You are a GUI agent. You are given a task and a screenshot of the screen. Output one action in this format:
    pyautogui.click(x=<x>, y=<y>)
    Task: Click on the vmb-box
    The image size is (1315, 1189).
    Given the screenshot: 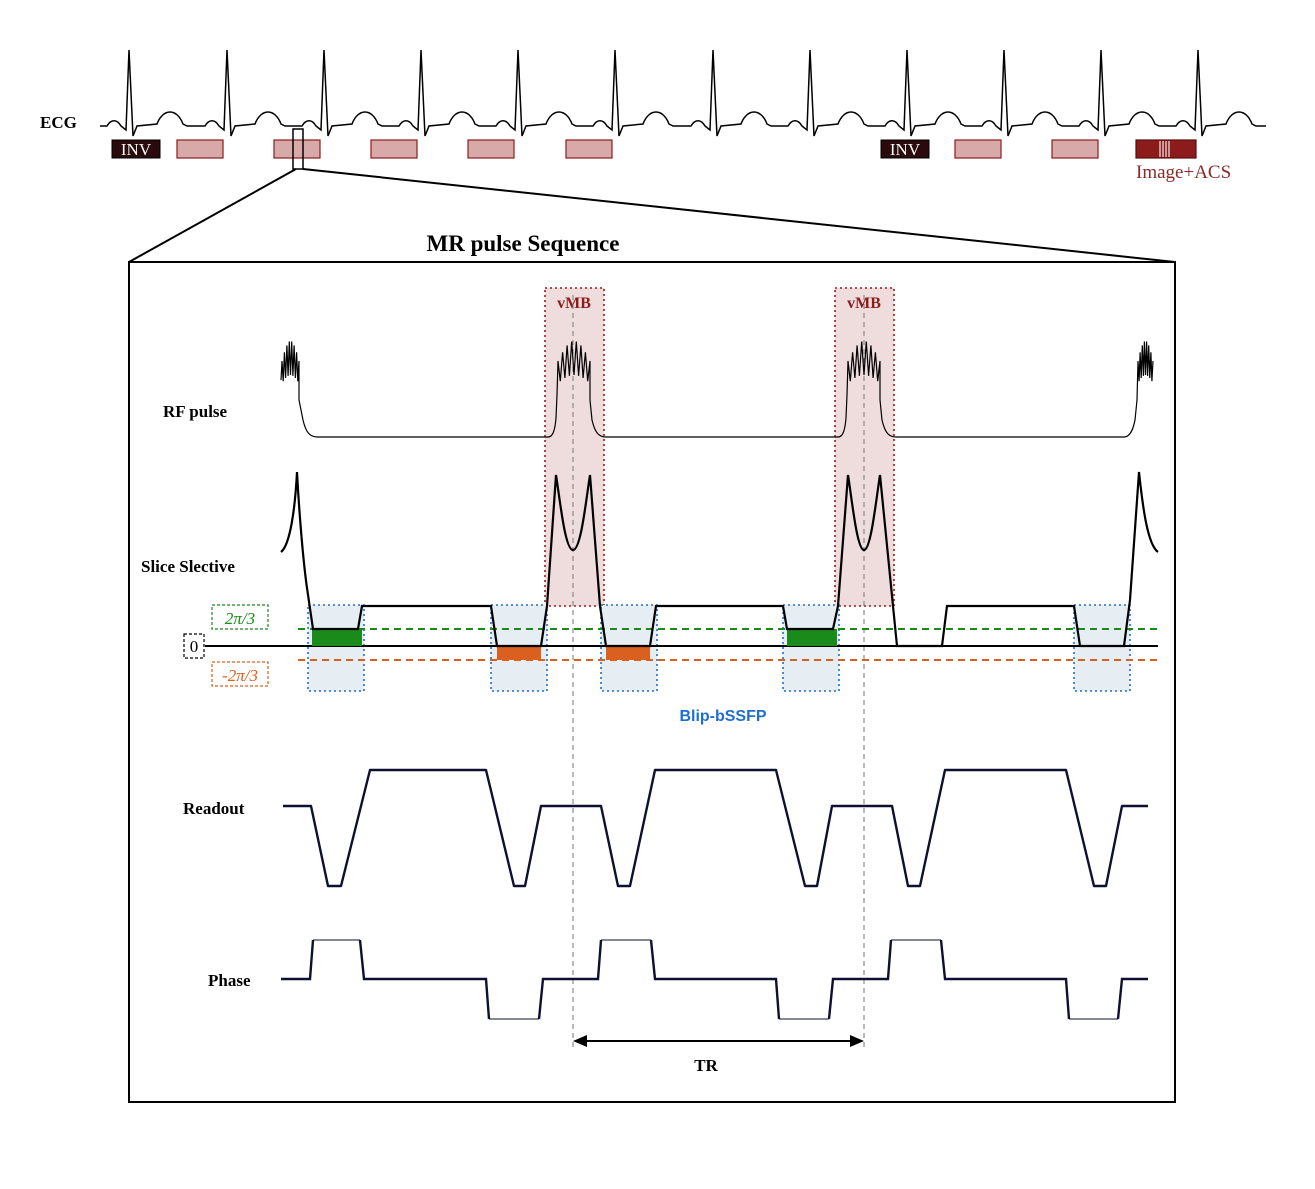 What is the action you would take?
    pyautogui.click(x=574, y=447)
    